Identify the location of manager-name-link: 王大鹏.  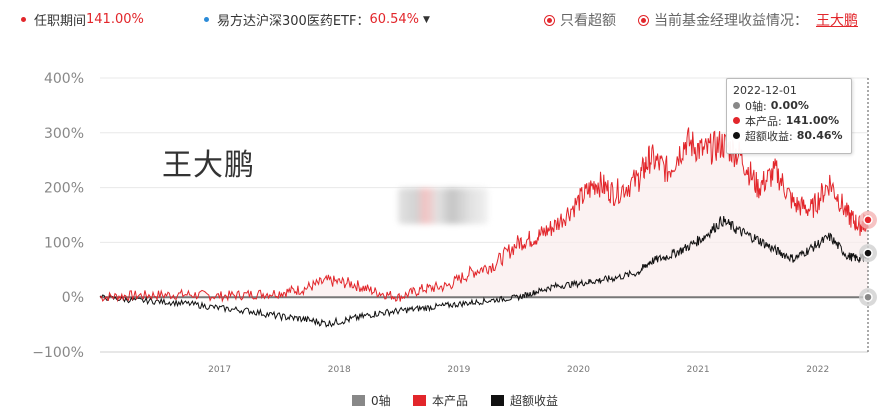
(837, 21).